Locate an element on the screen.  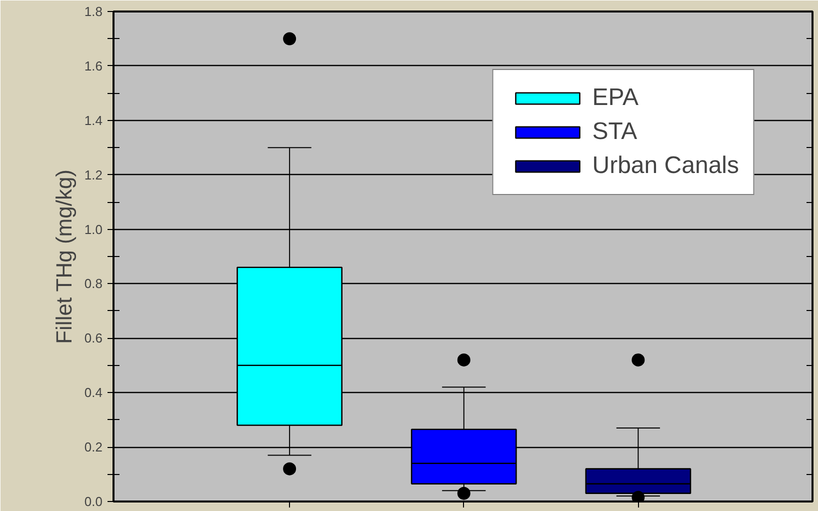
y-tick-label: 0.8 is located at coordinates (93, 284).